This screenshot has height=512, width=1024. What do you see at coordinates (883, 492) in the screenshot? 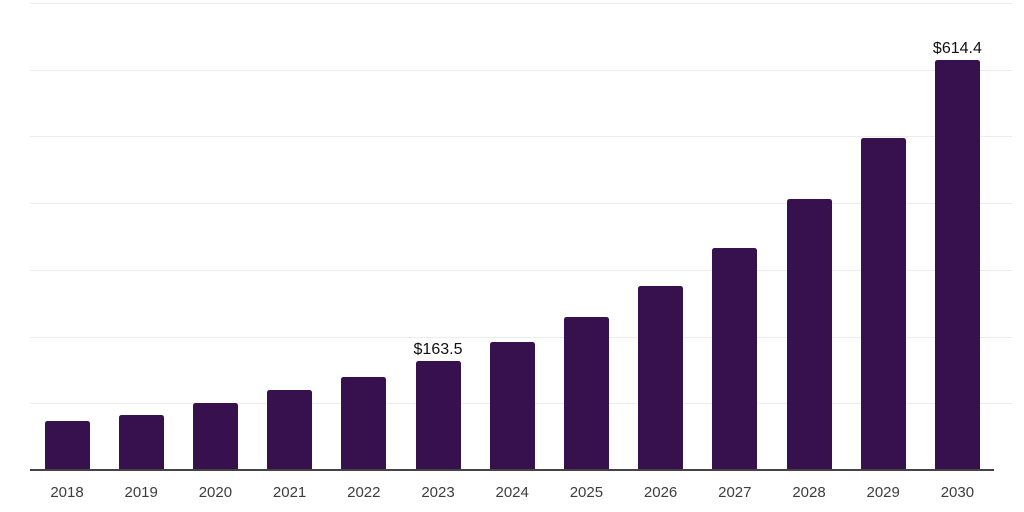
I see `x-tick-label-2029: 2029` at bounding box center [883, 492].